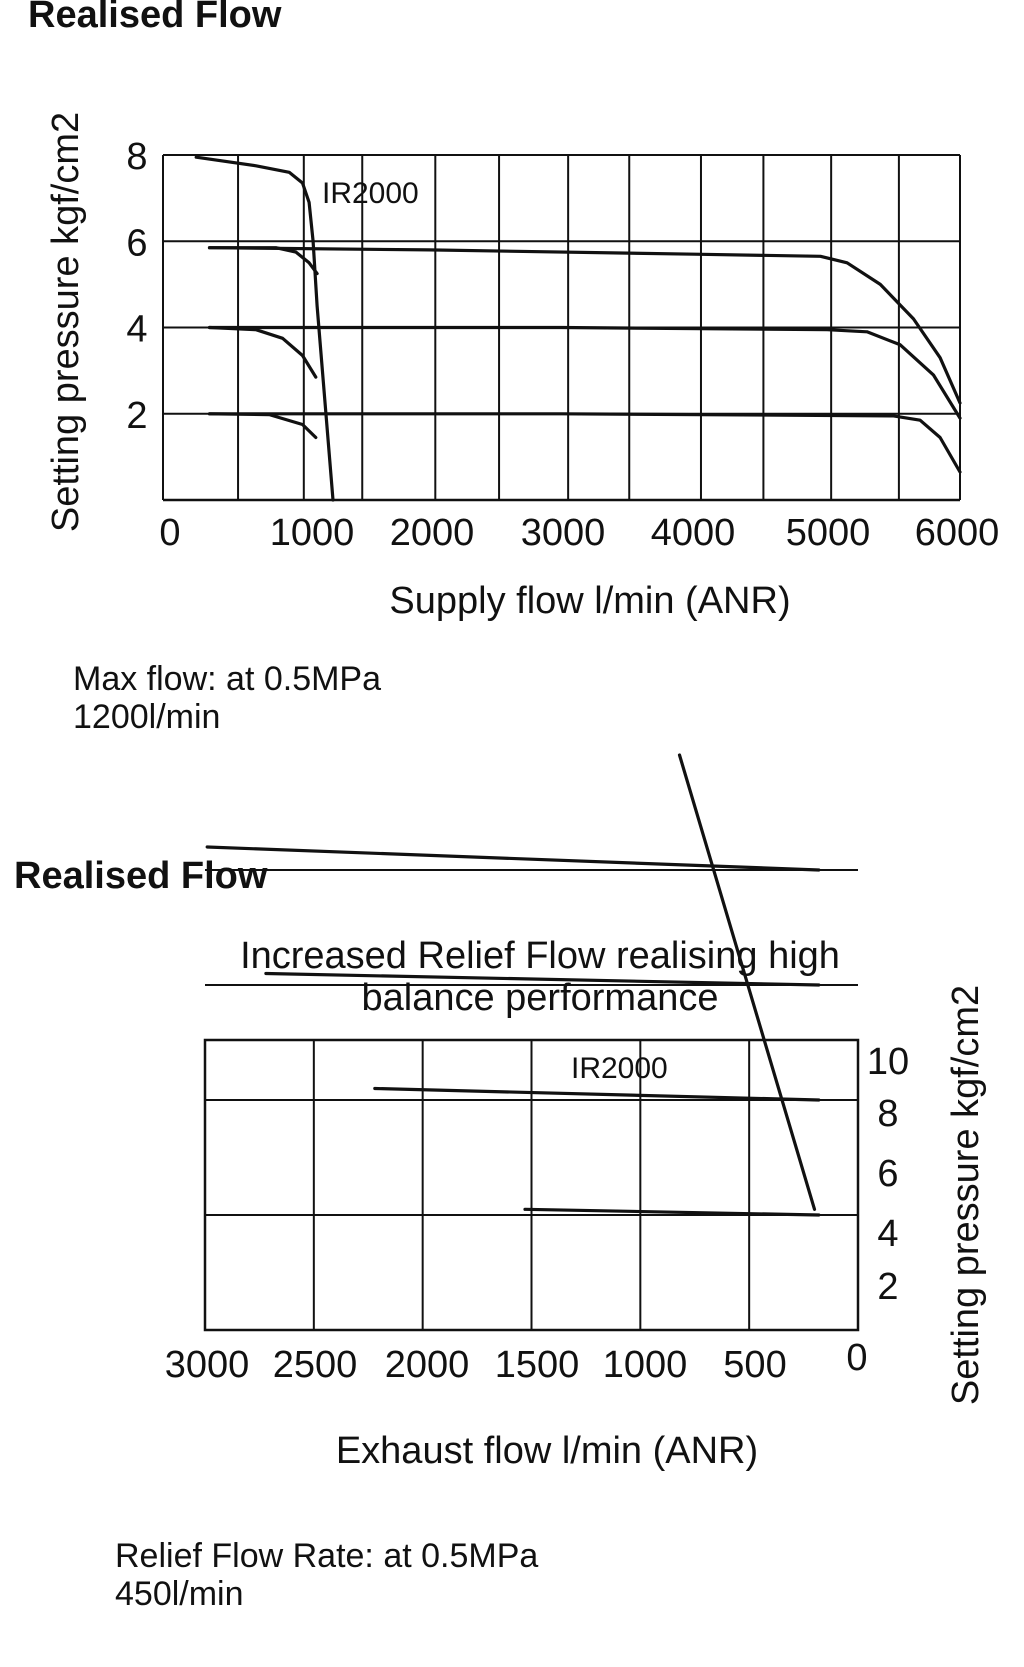  I want to click on chart1-y-axis-label: Setting pressure kgf/cm2, so click(66, 322).